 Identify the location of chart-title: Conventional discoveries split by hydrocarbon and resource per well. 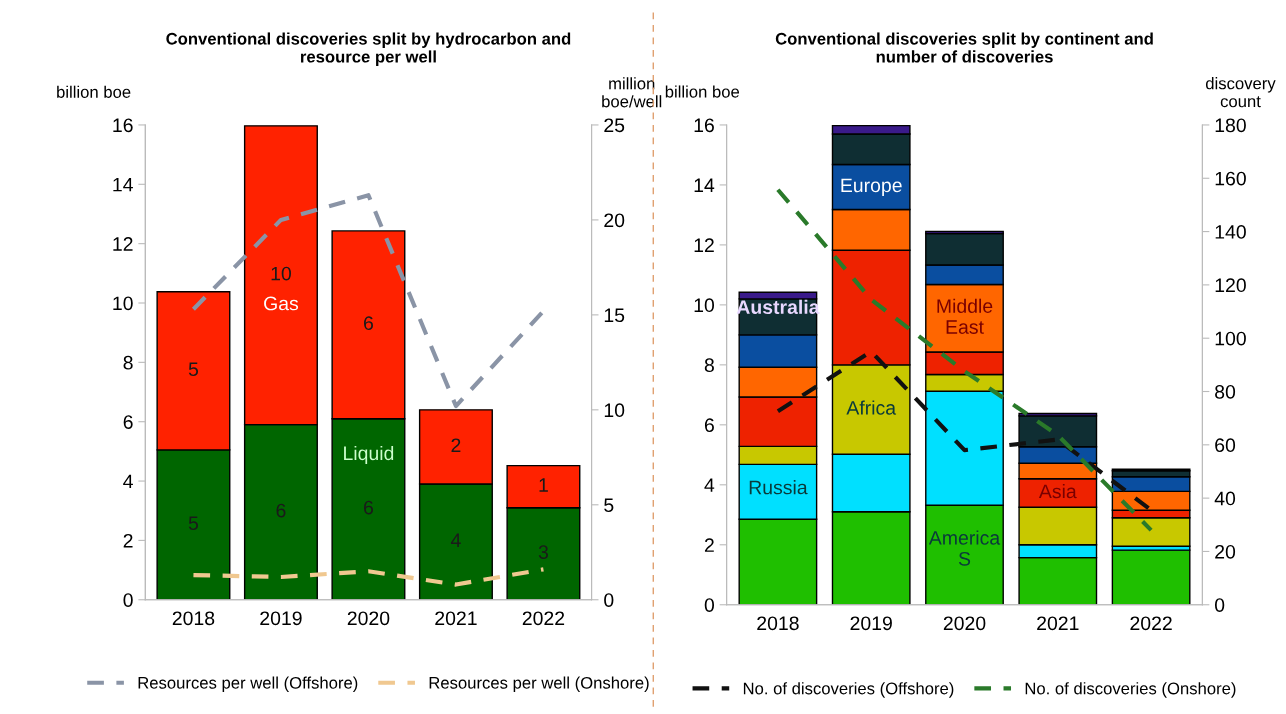
(368, 49).